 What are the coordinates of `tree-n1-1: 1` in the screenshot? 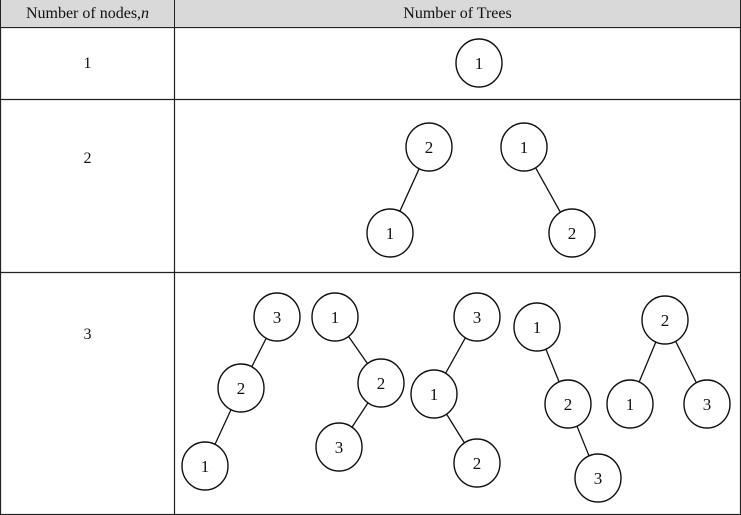 It's located at (479, 63).